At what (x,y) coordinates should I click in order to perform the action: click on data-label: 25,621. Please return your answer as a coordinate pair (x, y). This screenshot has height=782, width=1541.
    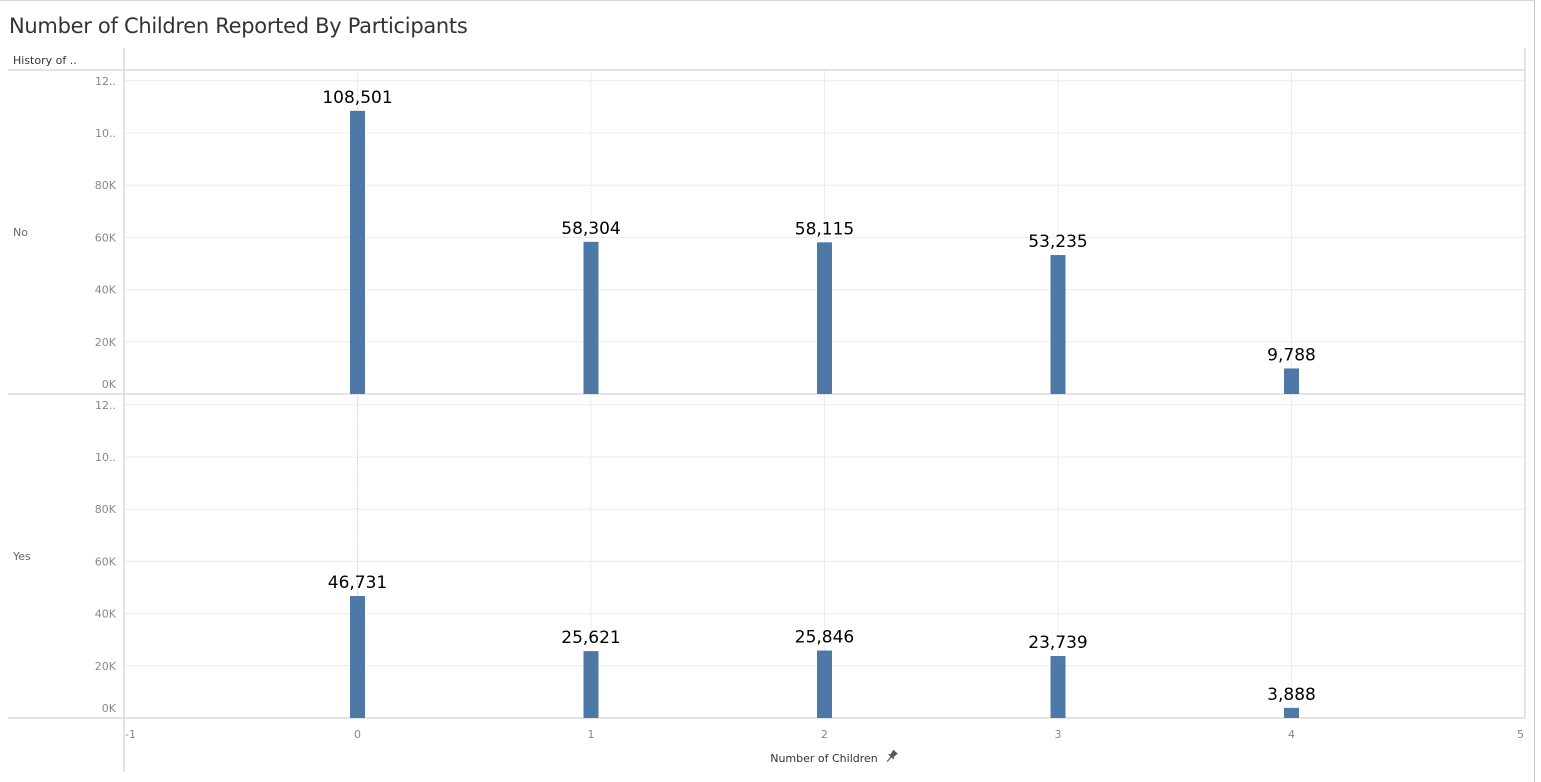
    Looking at the image, I should click on (590, 638).